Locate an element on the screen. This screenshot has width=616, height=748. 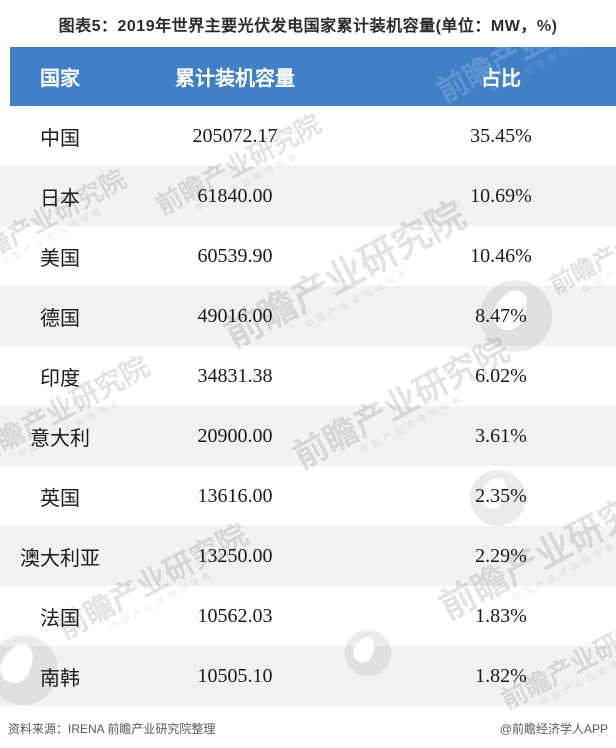
cell-share: 8.47% is located at coordinates (501, 315).